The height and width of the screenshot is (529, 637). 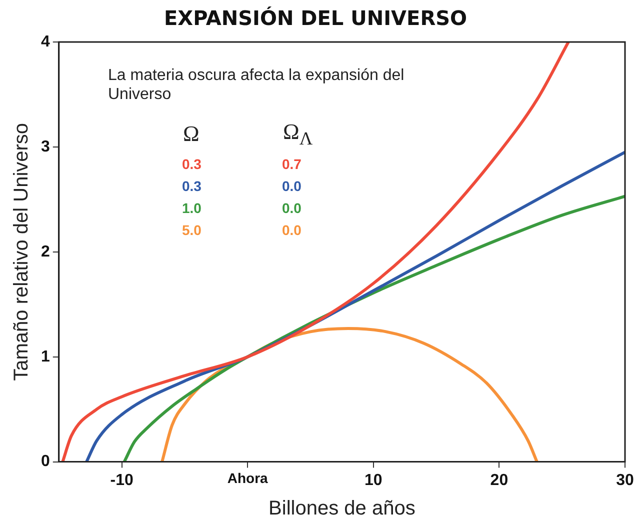 I want to click on x-tick-label: -10, so click(x=122, y=480).